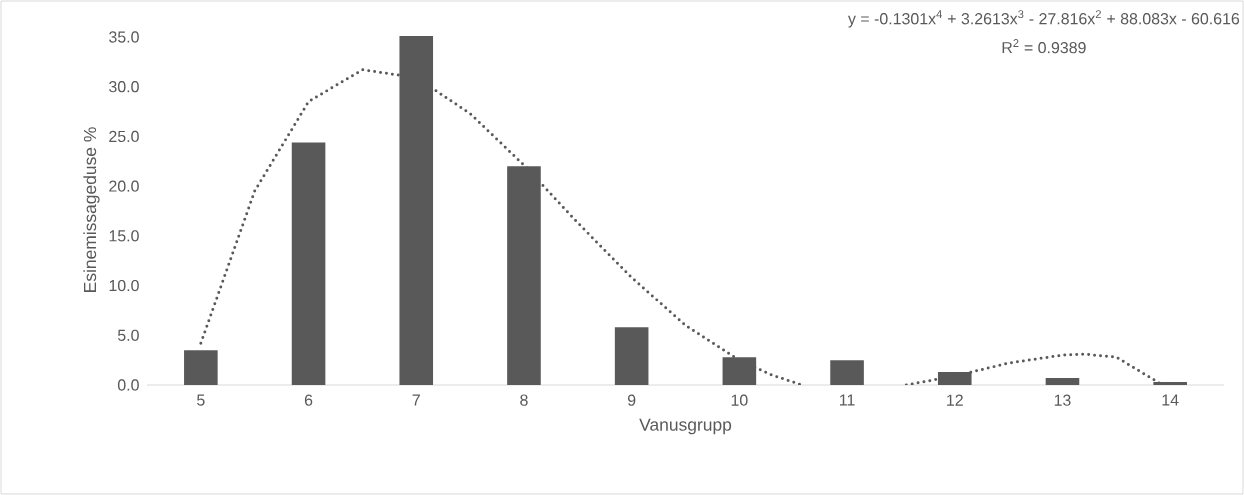 The height and width of the screenshot is (495, 1244). What do you see at coordinates (416, 400) in the screenshot?
I see `x-tick-label: 7` at bounding box center [416, 400].